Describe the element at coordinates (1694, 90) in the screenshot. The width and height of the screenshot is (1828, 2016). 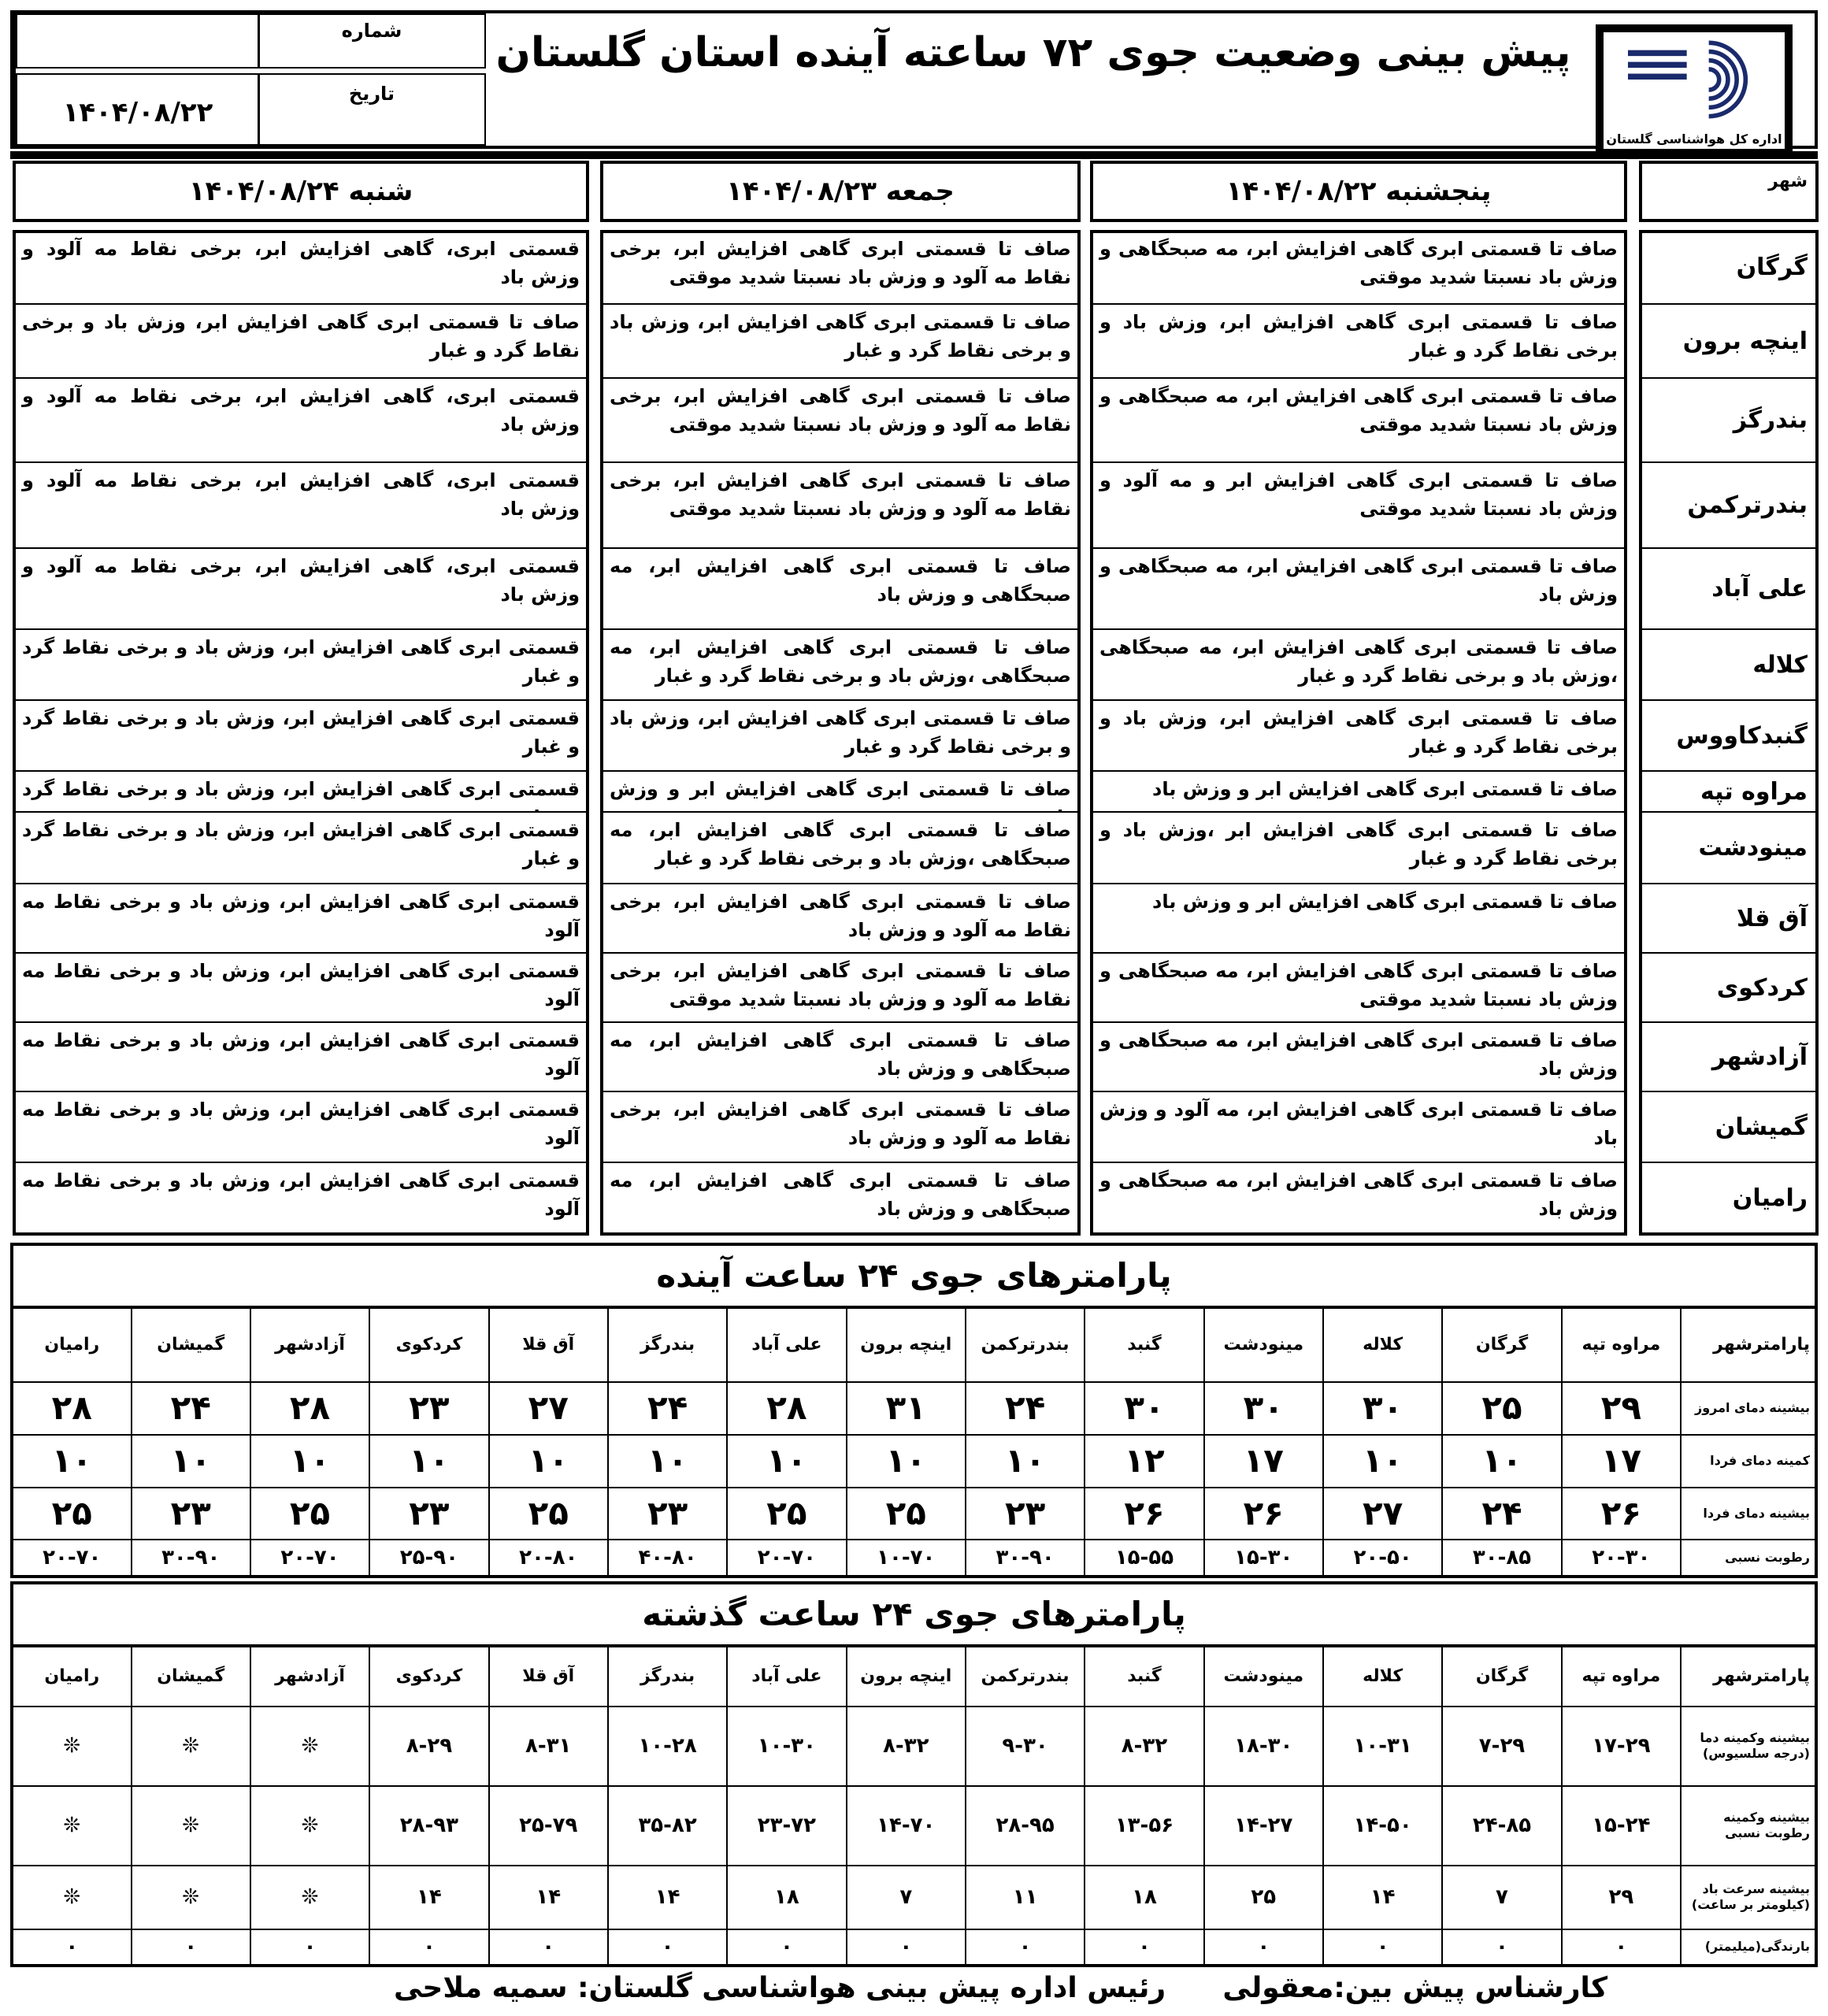
I see `logo: اداره کل هواشناسی گلستان` at that location.